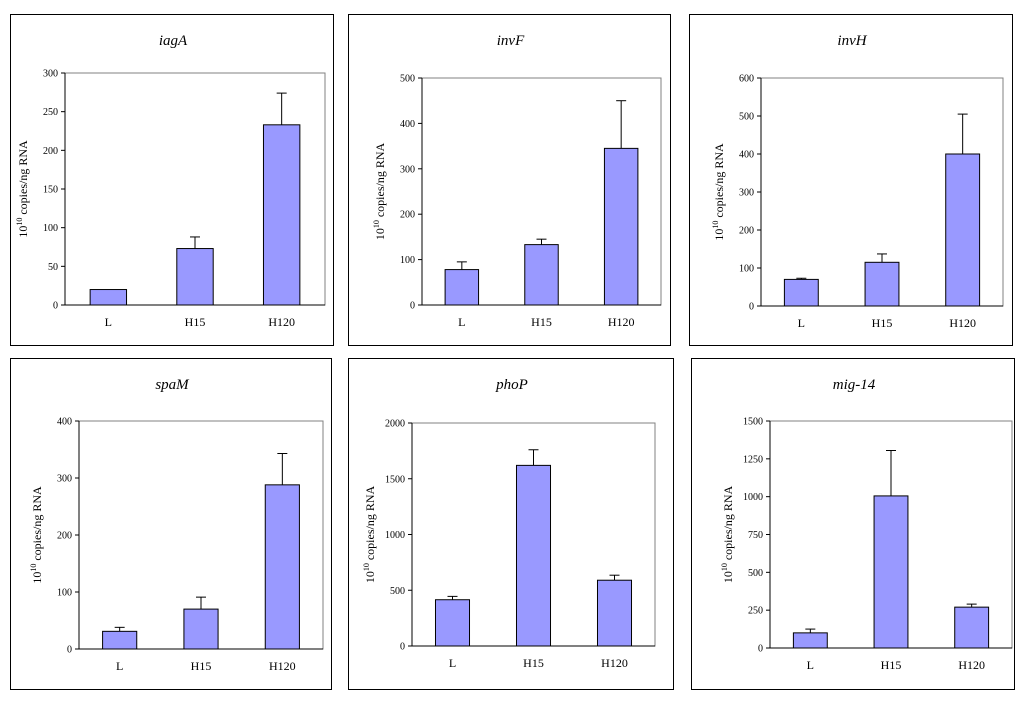 This screenshot has width=1024, height=703. Describe the element at coordinates (852, 41) in the screenshot. I see `chart-title: invH` at that location.